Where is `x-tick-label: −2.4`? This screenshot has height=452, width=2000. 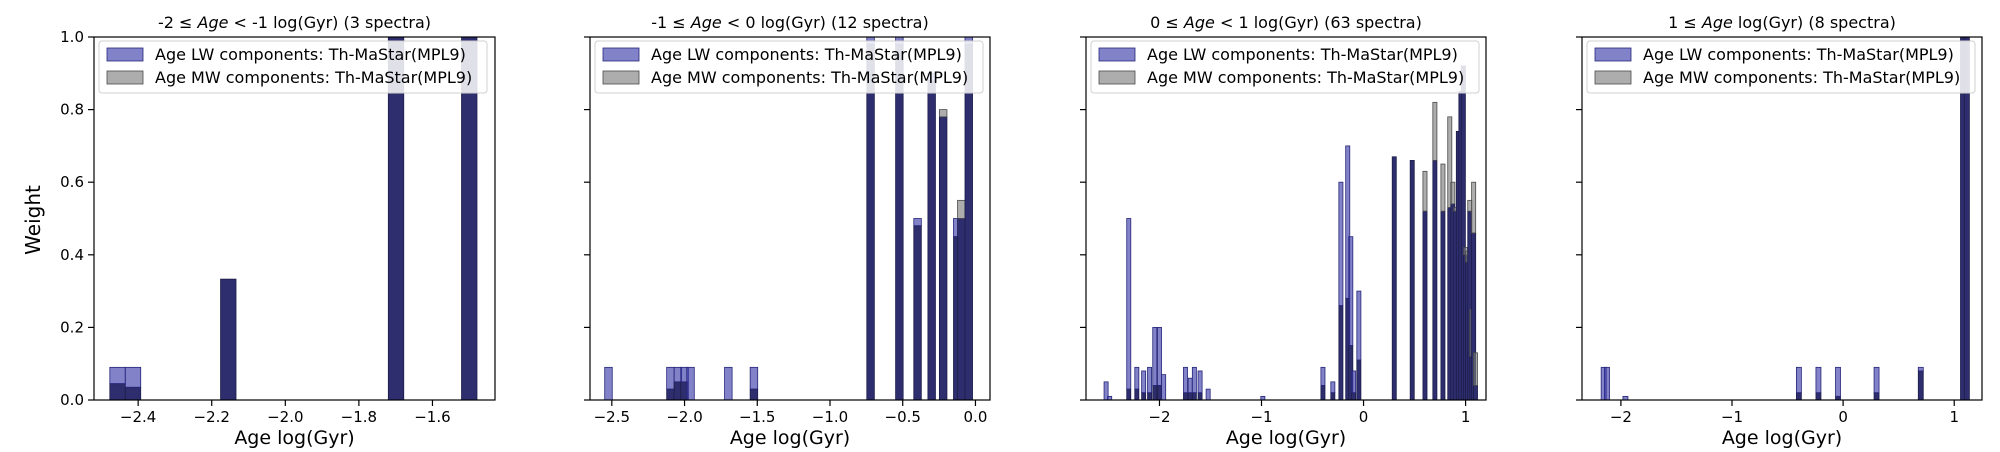 x-tick-label: −2.4 is located at coordinates (138, 417).